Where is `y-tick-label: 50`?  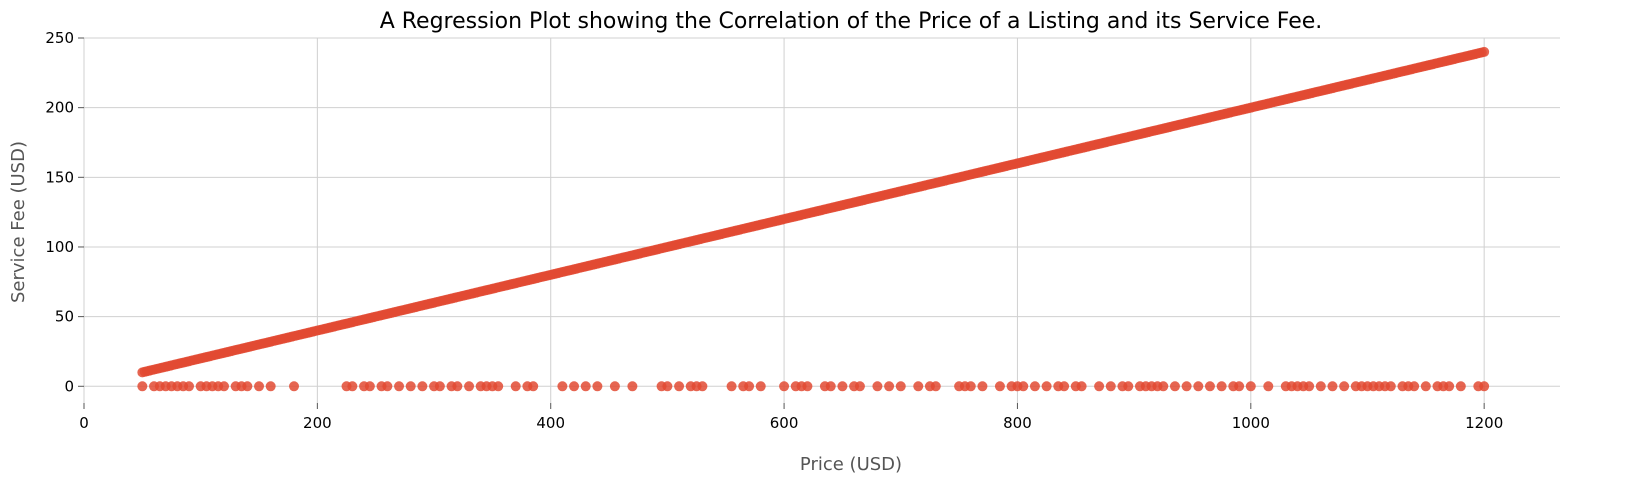
y-tick-label: 50 is located at coordinates (64, 317).